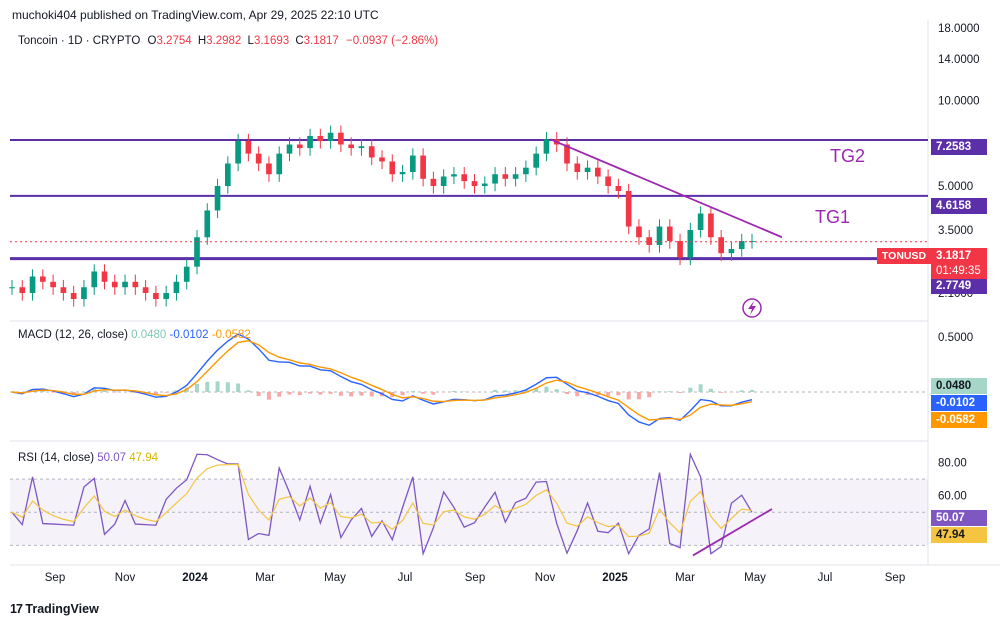  Describe the element at coordinates (54, 609) in the screenshot. I see `tradingview-logo: 17 TradingView` at that location.